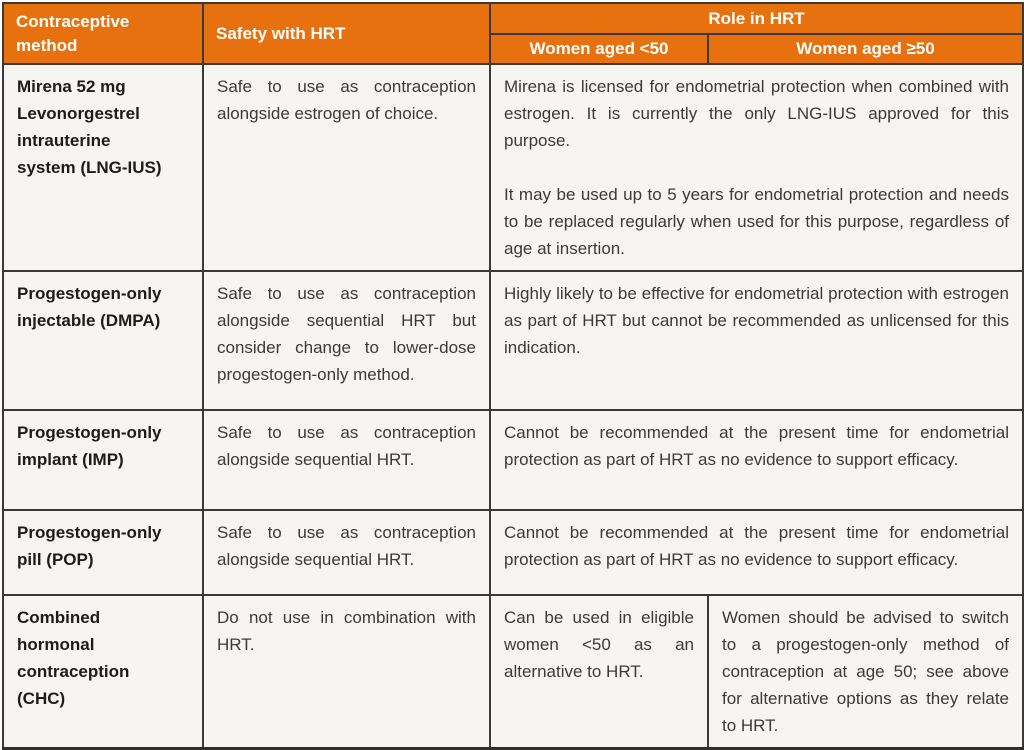  I want to click on header-women-under-50: Women aged <50, so click(599, 49).